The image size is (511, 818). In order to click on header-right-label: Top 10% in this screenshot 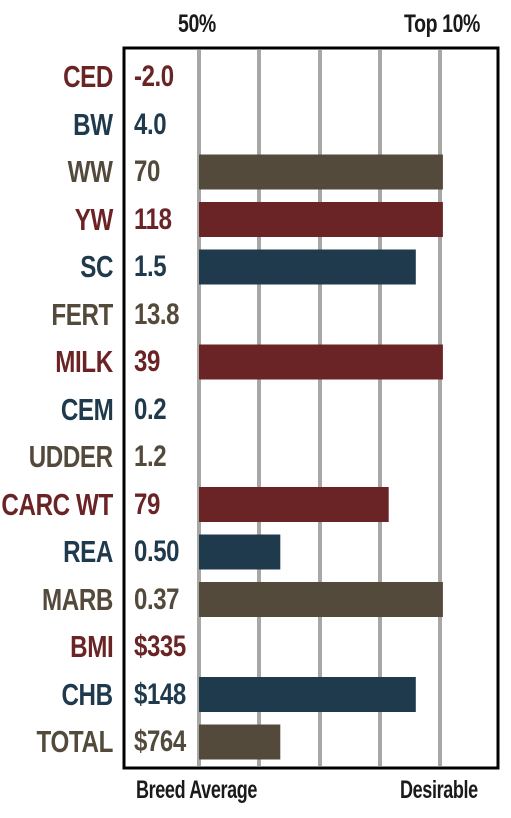, I will do `click(442, 24)`.